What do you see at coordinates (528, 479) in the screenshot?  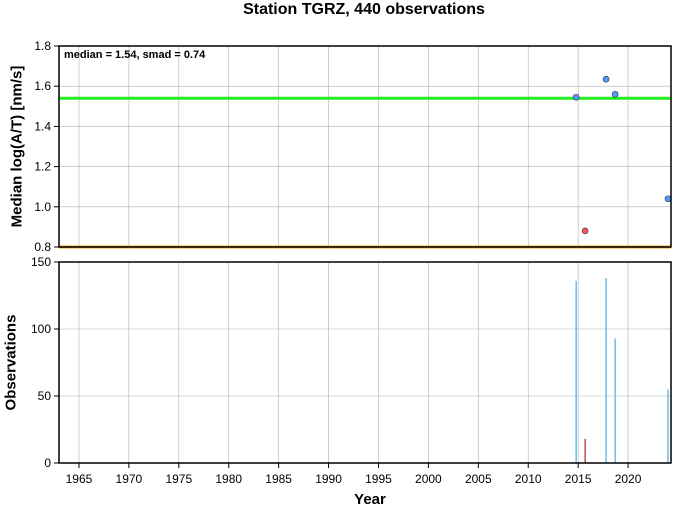 I see `x-tick-label: 2010` at bounding box center [528, 479].